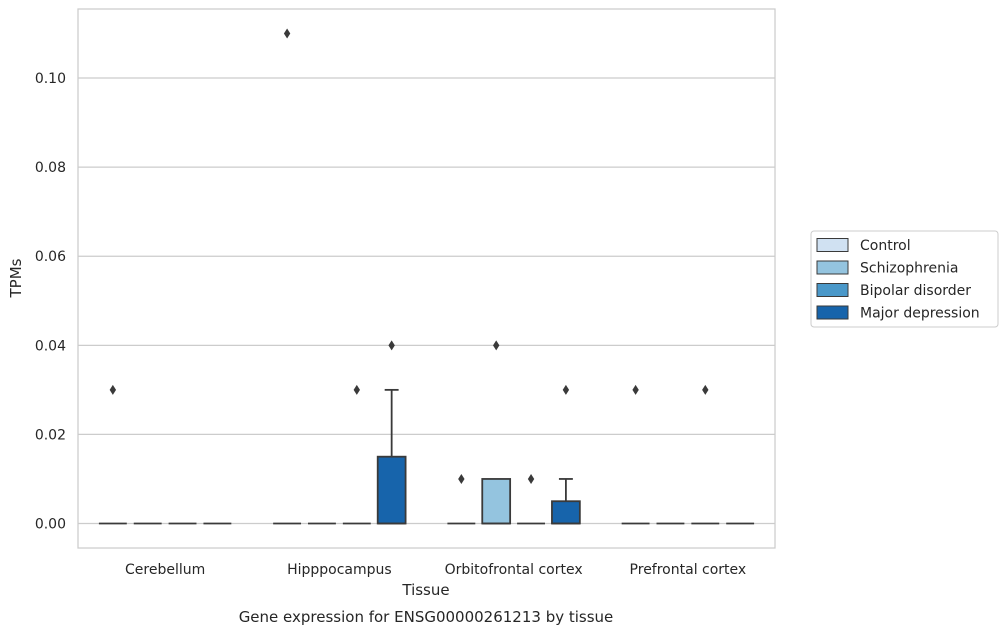  Describe the element at coordinates (50, 525) in the screenshot. I see `y-tick-label: 0.00` at that location.